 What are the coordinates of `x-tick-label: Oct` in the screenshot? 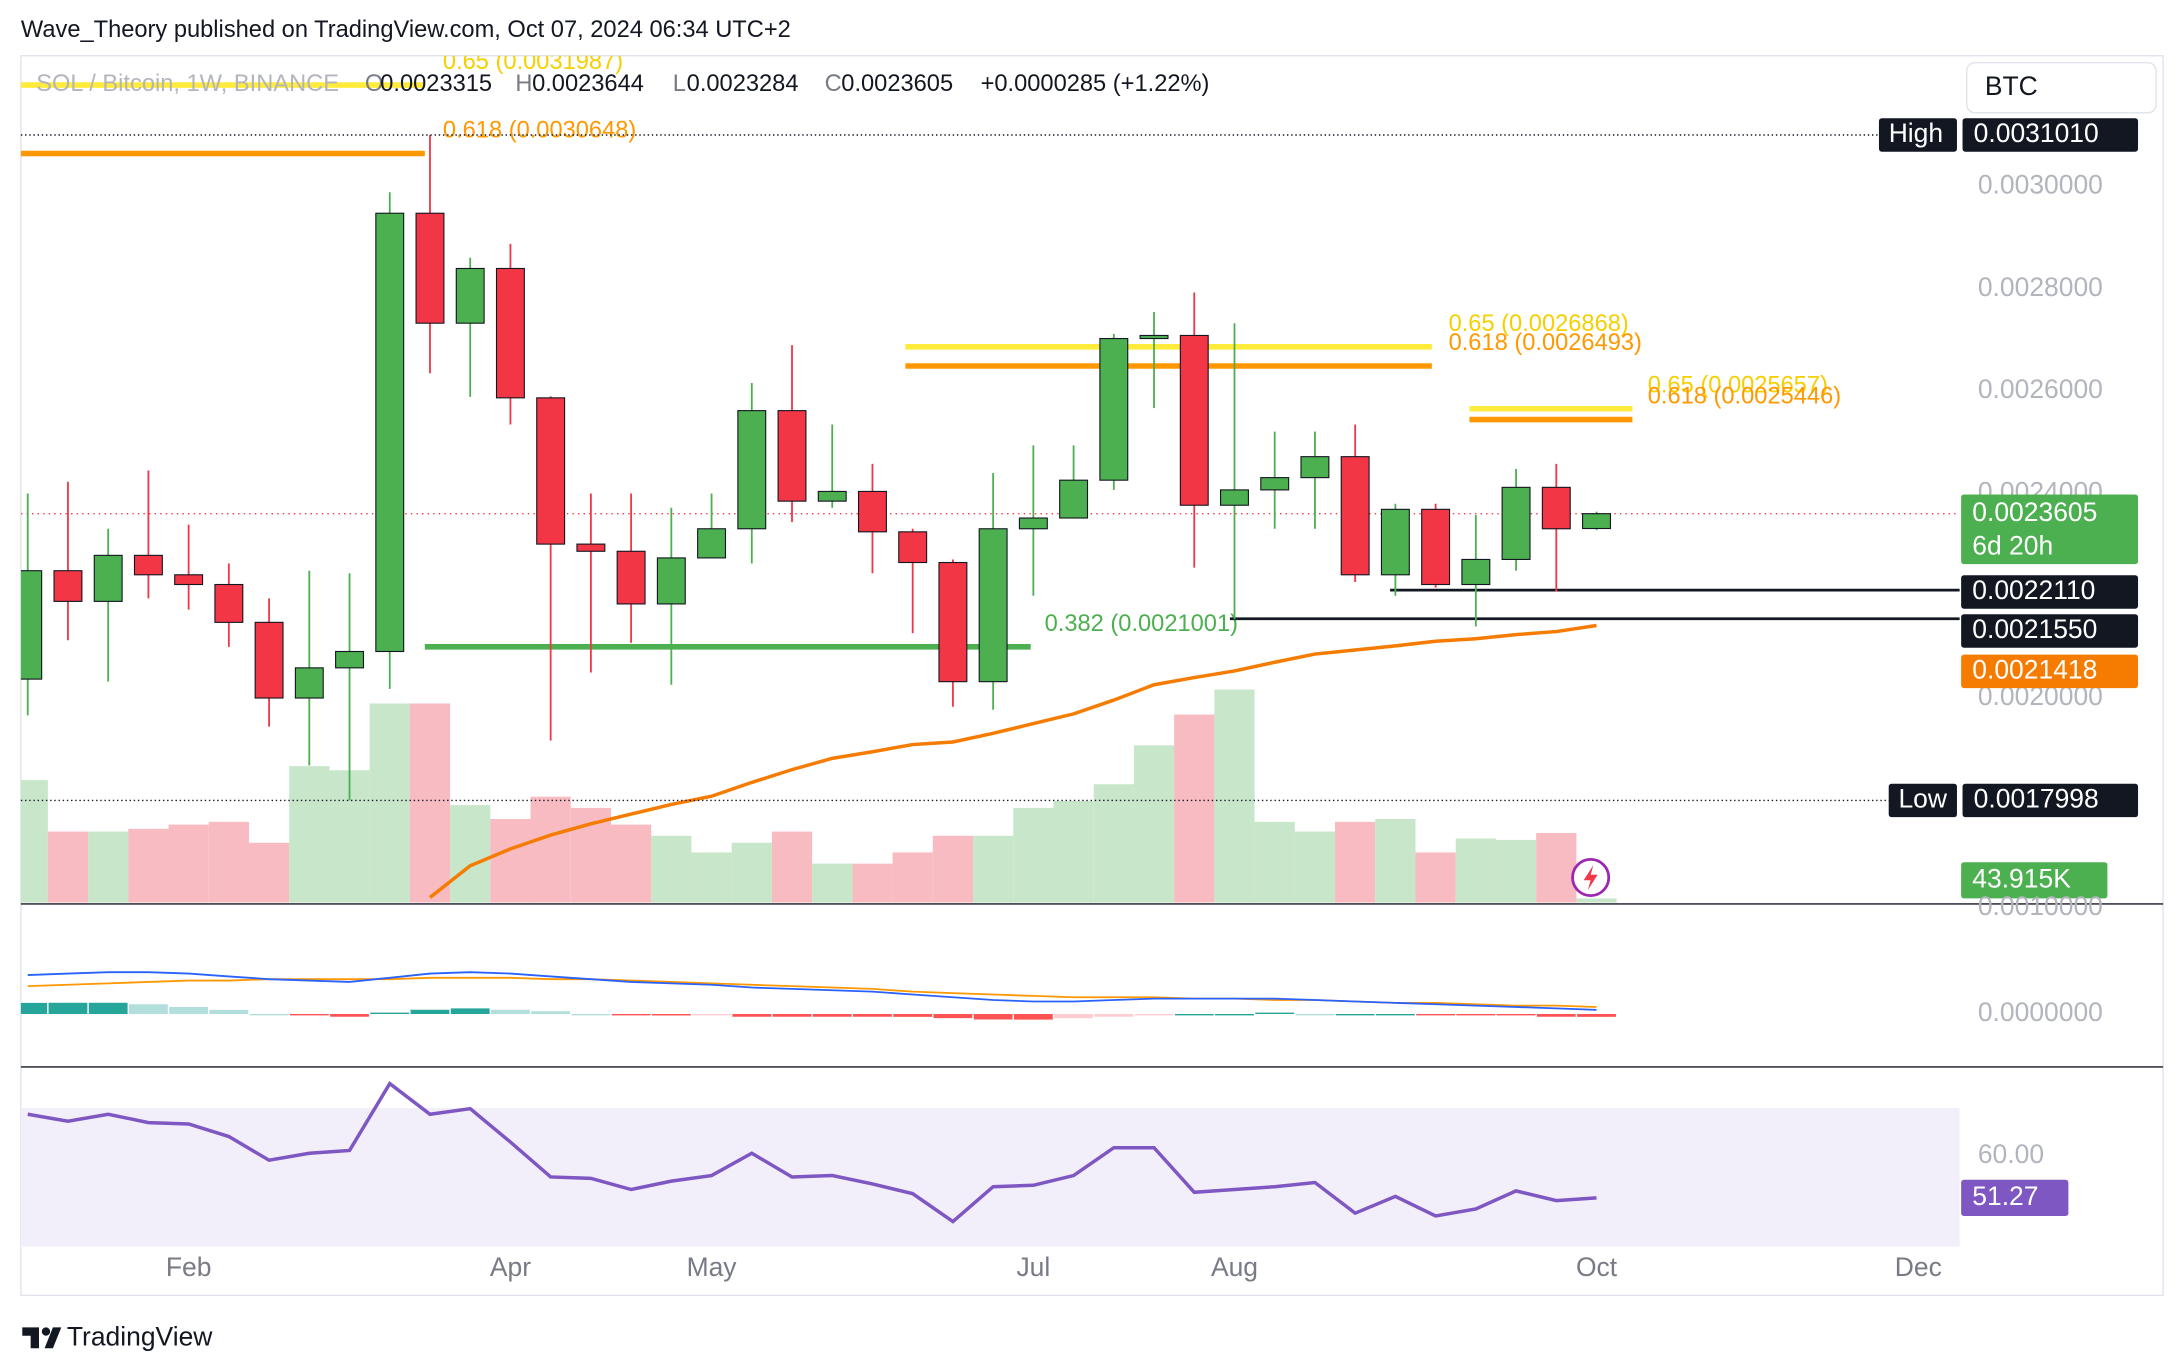 It's located at (1597, 1267).